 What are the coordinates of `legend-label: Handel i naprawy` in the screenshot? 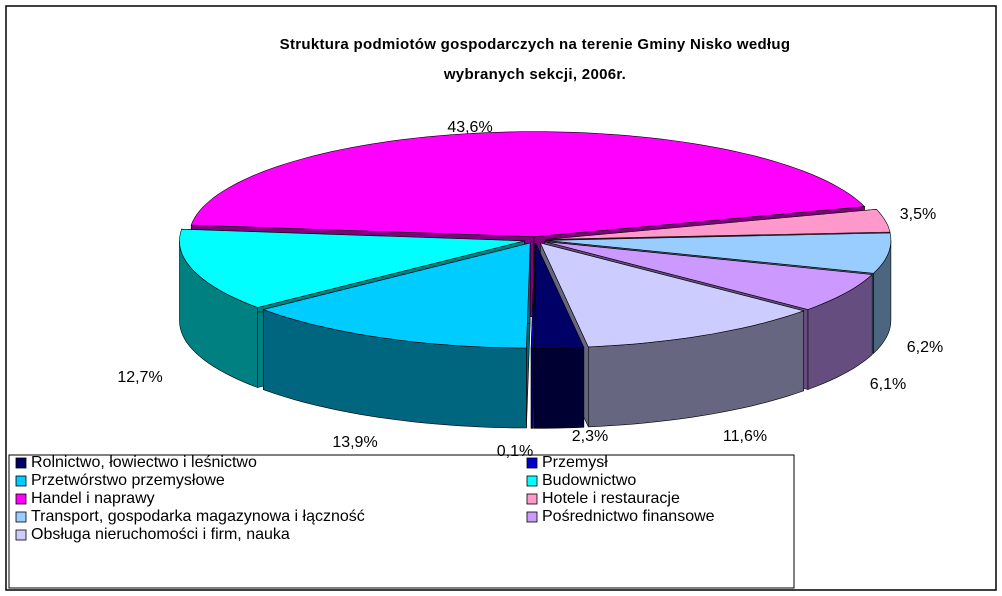 It's located at (93, 498).